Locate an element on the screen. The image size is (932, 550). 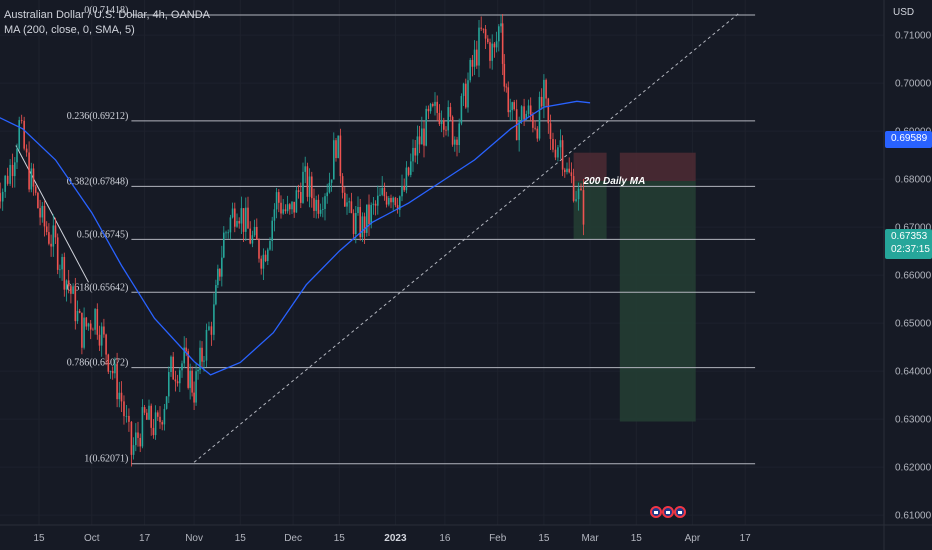
y-tick-label: 0.66000 is located at coordinates (913, 276).